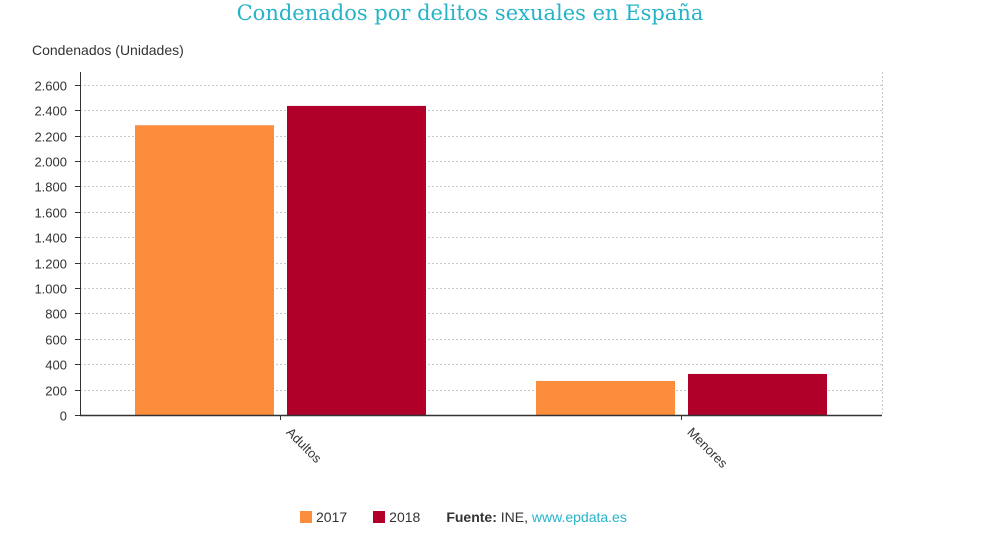 The width and height of the screenshot is (986, 548). I want to click on y-tick-label: 2.200, so click(50, 137).